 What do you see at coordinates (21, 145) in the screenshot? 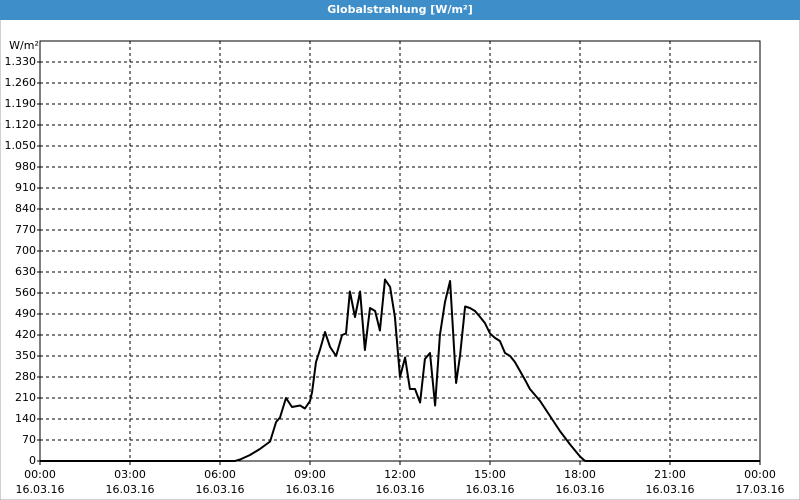
I see `y-tick-label: 1.050` at bounding box center [21, 145].